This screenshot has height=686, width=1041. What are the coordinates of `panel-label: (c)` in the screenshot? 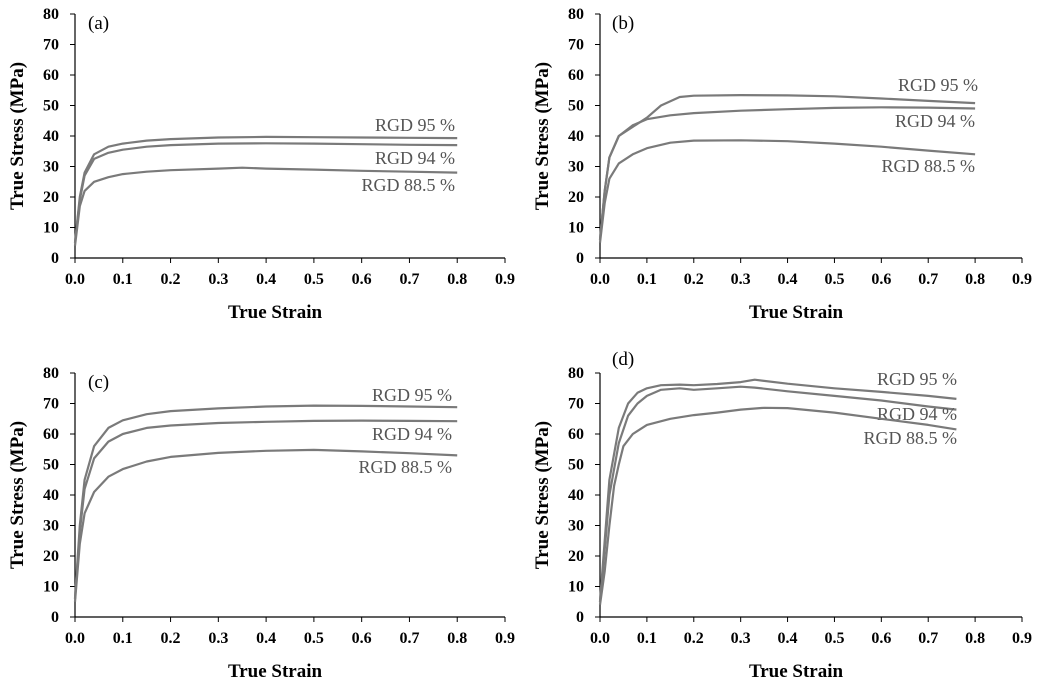 It's located at (98, 382).